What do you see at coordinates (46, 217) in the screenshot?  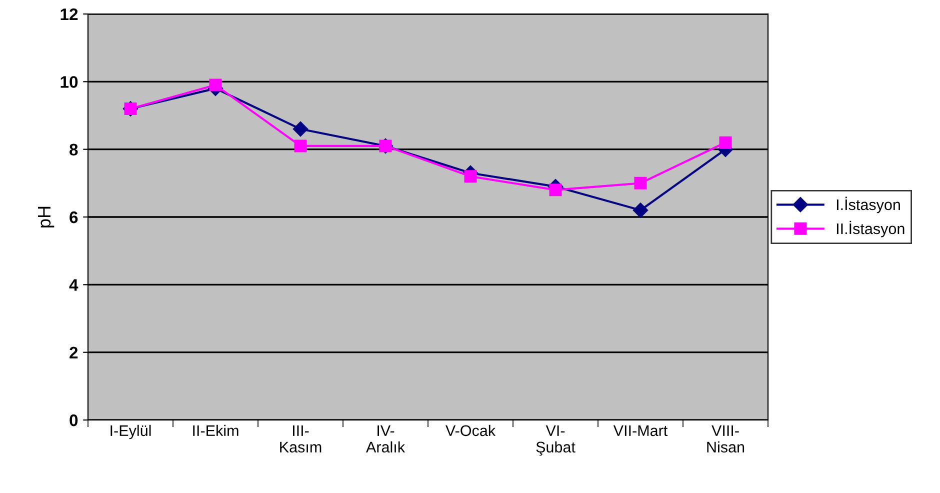 I see `y-axis-title: pH` at bounding box center [46, 217].